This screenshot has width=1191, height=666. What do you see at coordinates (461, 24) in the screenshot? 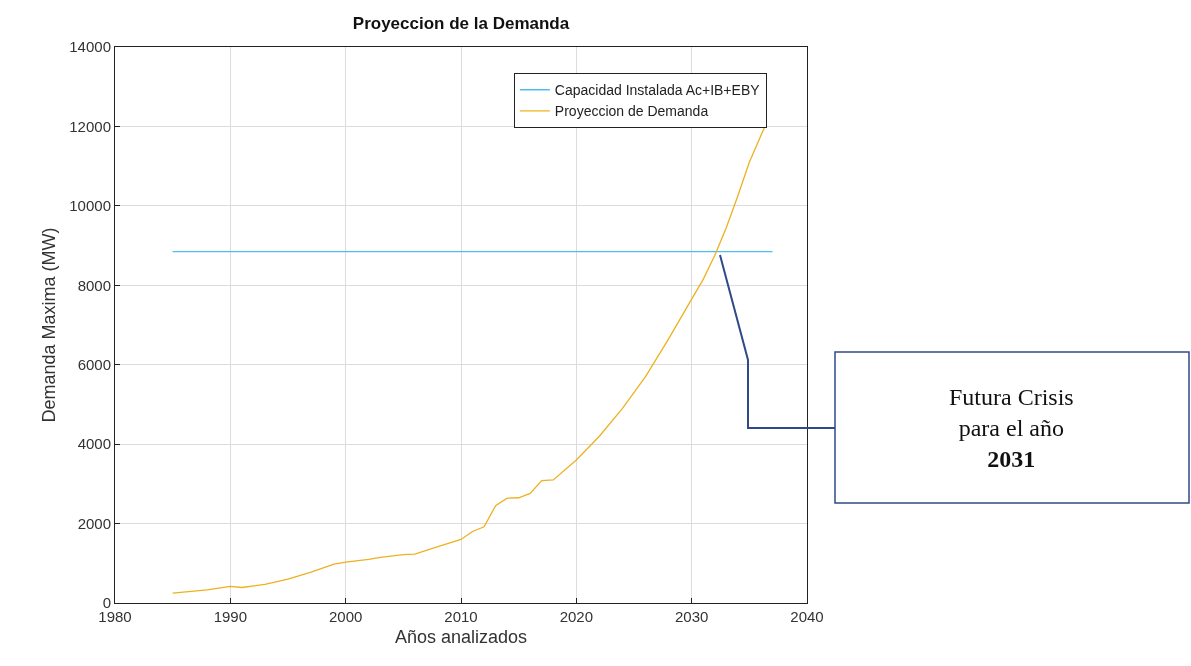
I see `chart-title: Proyeccion de la Demanda` at bounding box center [461, 24].